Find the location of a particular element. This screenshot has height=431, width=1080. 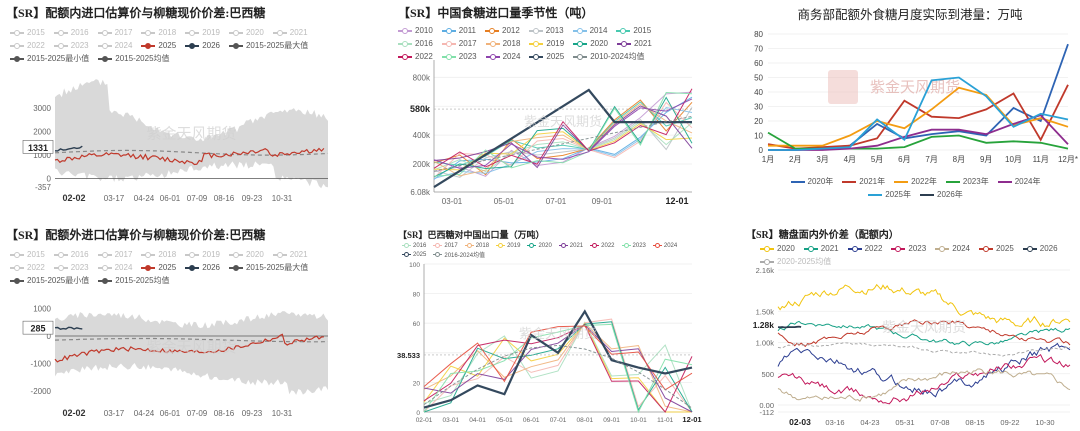

tick-label: 3000 is located at coordinates (42, 108).